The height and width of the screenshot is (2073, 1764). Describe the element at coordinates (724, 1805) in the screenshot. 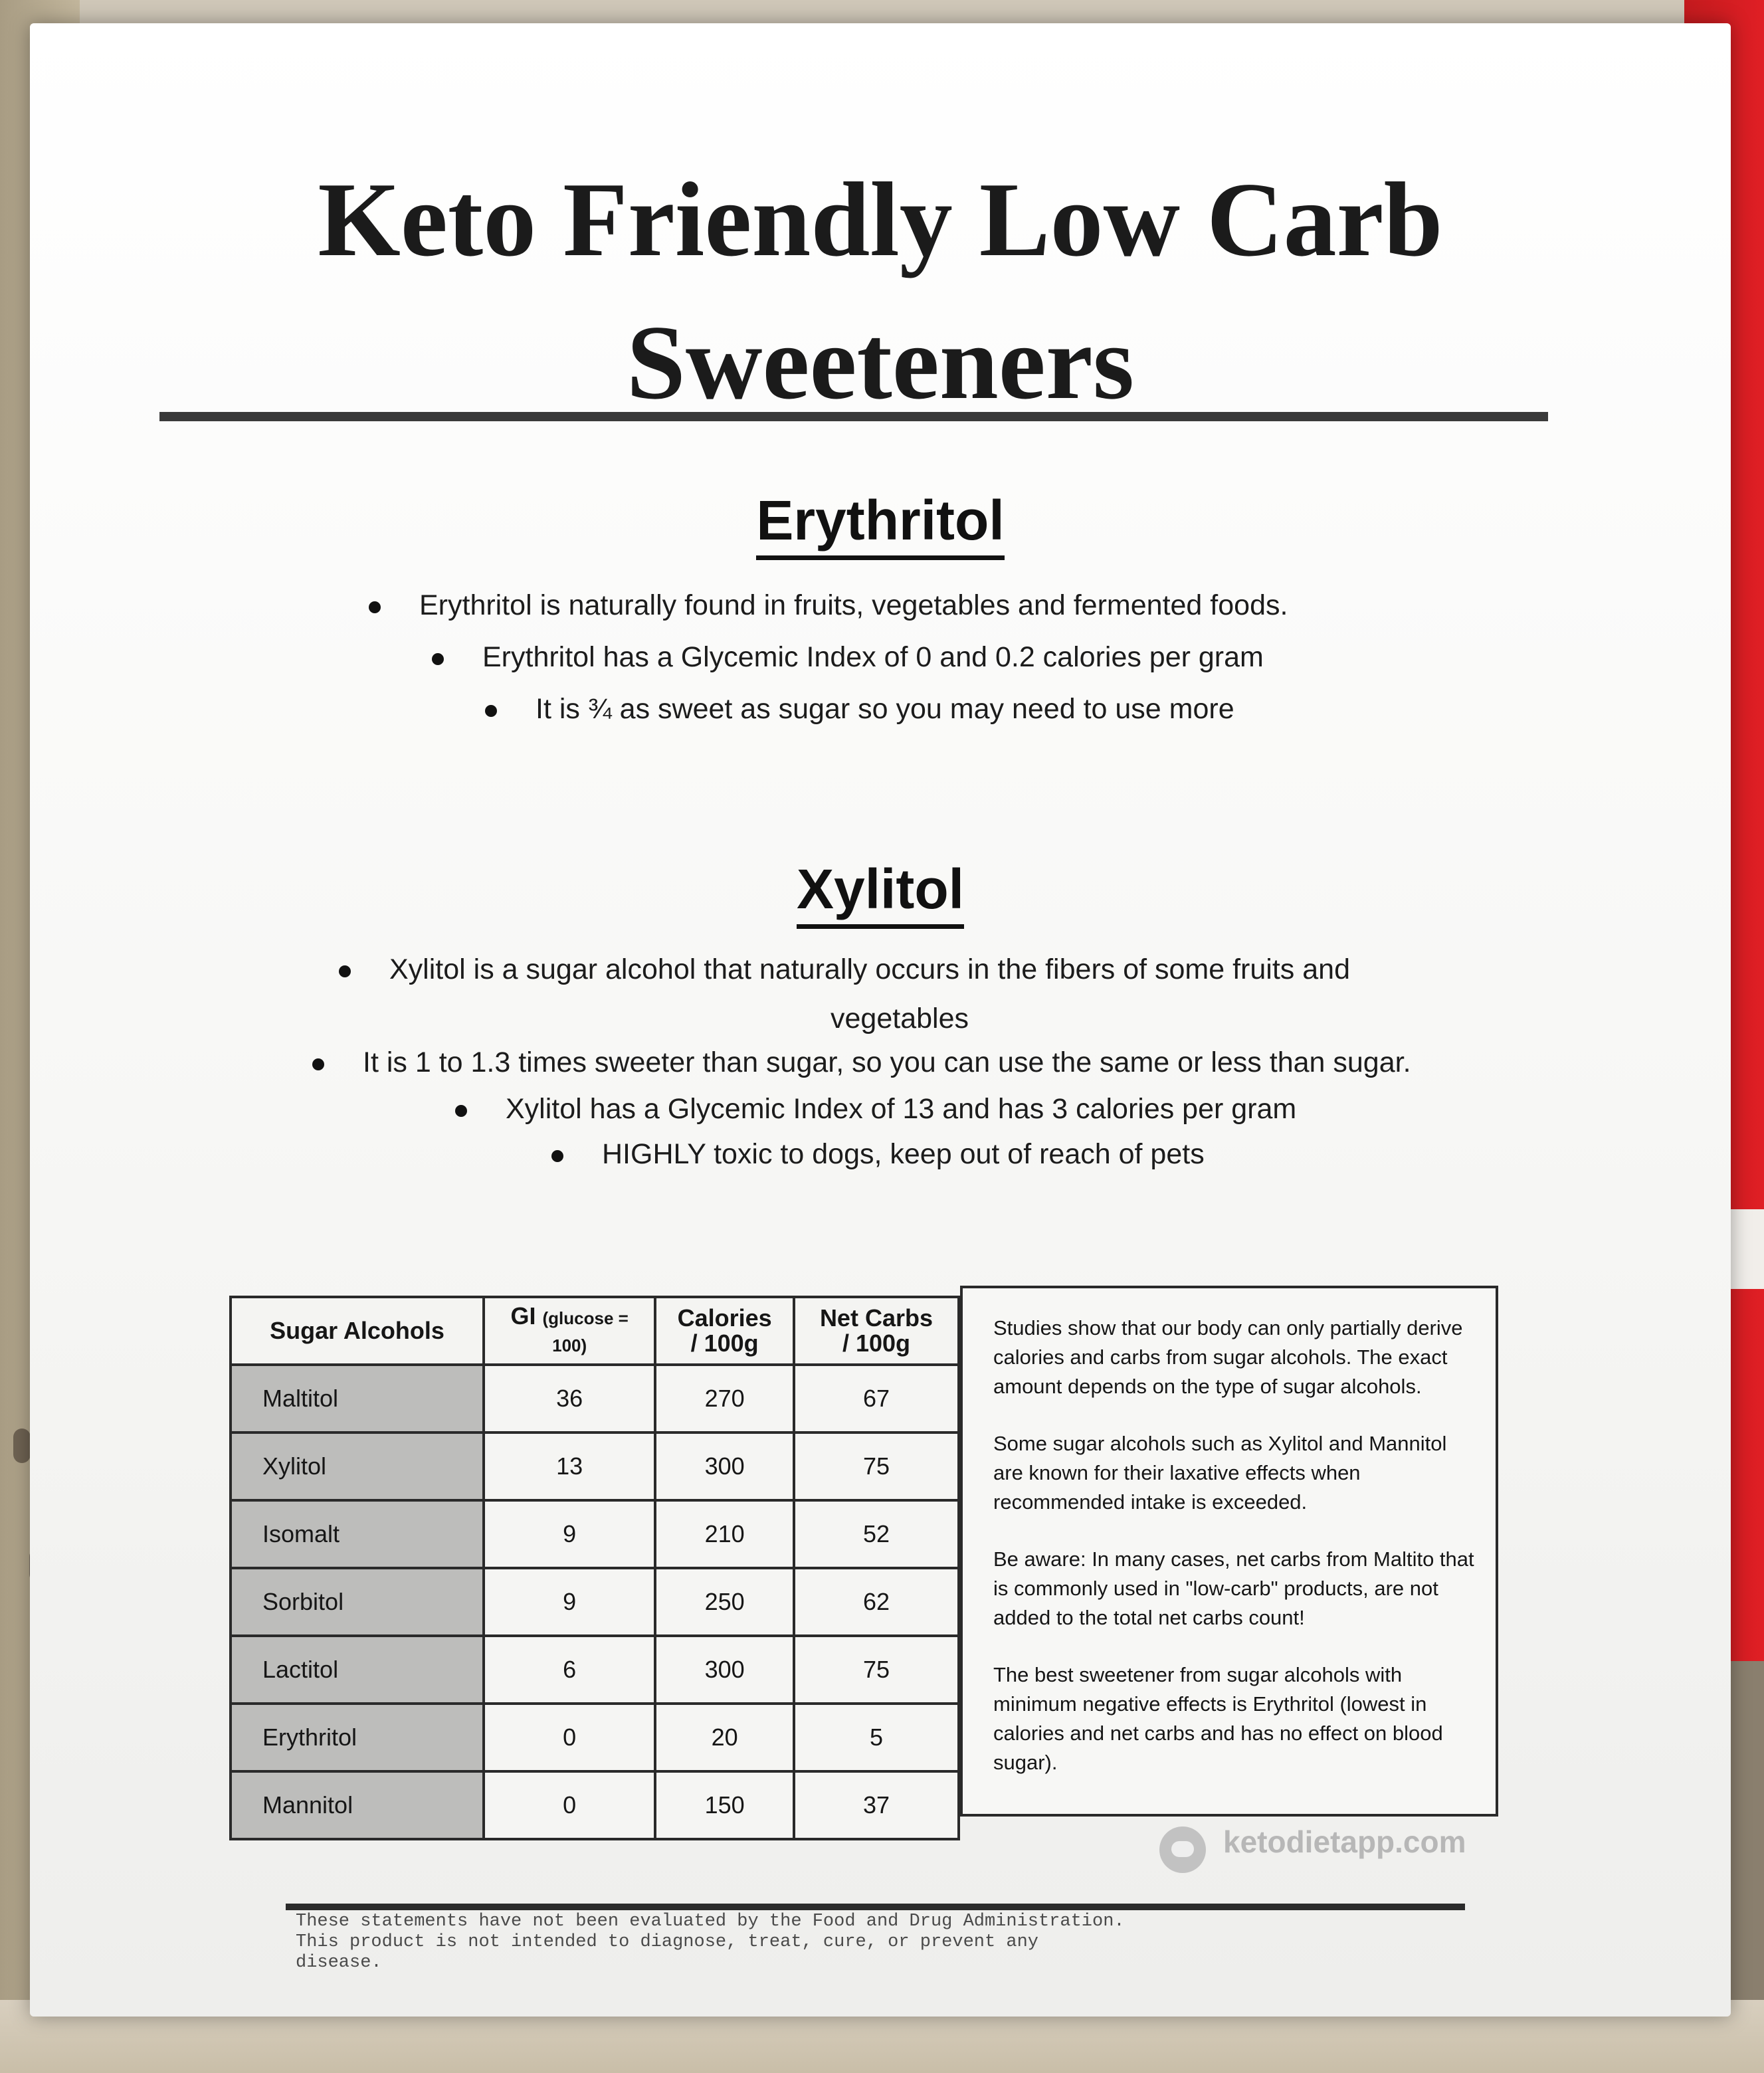

I see `cell-calories: 150` at that location.